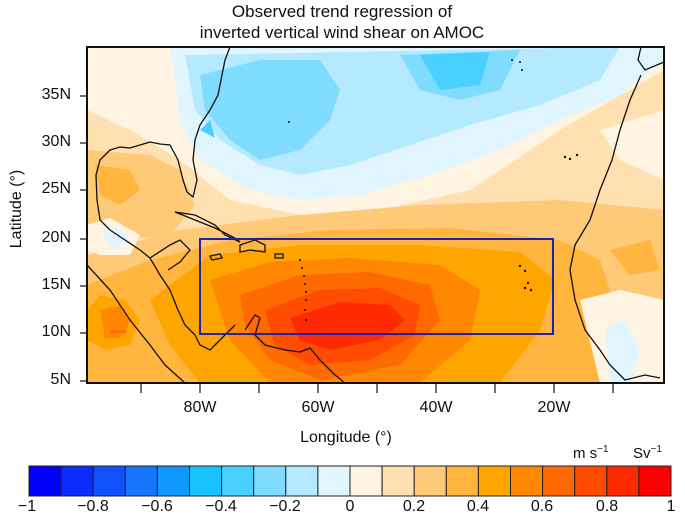 The height and width of the screenshot is (519, 685). I want to click on y-tick-label-20n: 20N, so click(56, 237).